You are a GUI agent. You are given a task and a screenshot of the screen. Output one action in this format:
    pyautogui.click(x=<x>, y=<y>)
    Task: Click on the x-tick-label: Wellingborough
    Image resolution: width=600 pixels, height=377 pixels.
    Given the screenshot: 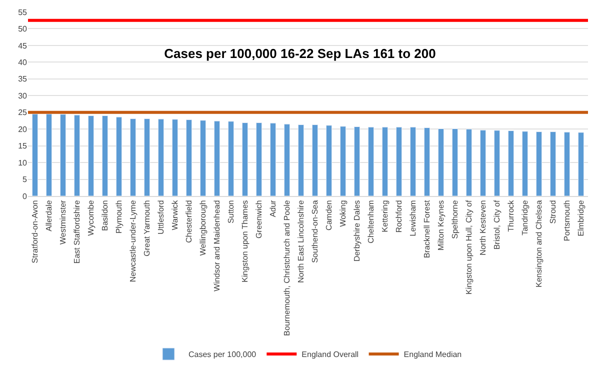 What is the action you would take?
    pyautogui.click(x=203, y=228)
    